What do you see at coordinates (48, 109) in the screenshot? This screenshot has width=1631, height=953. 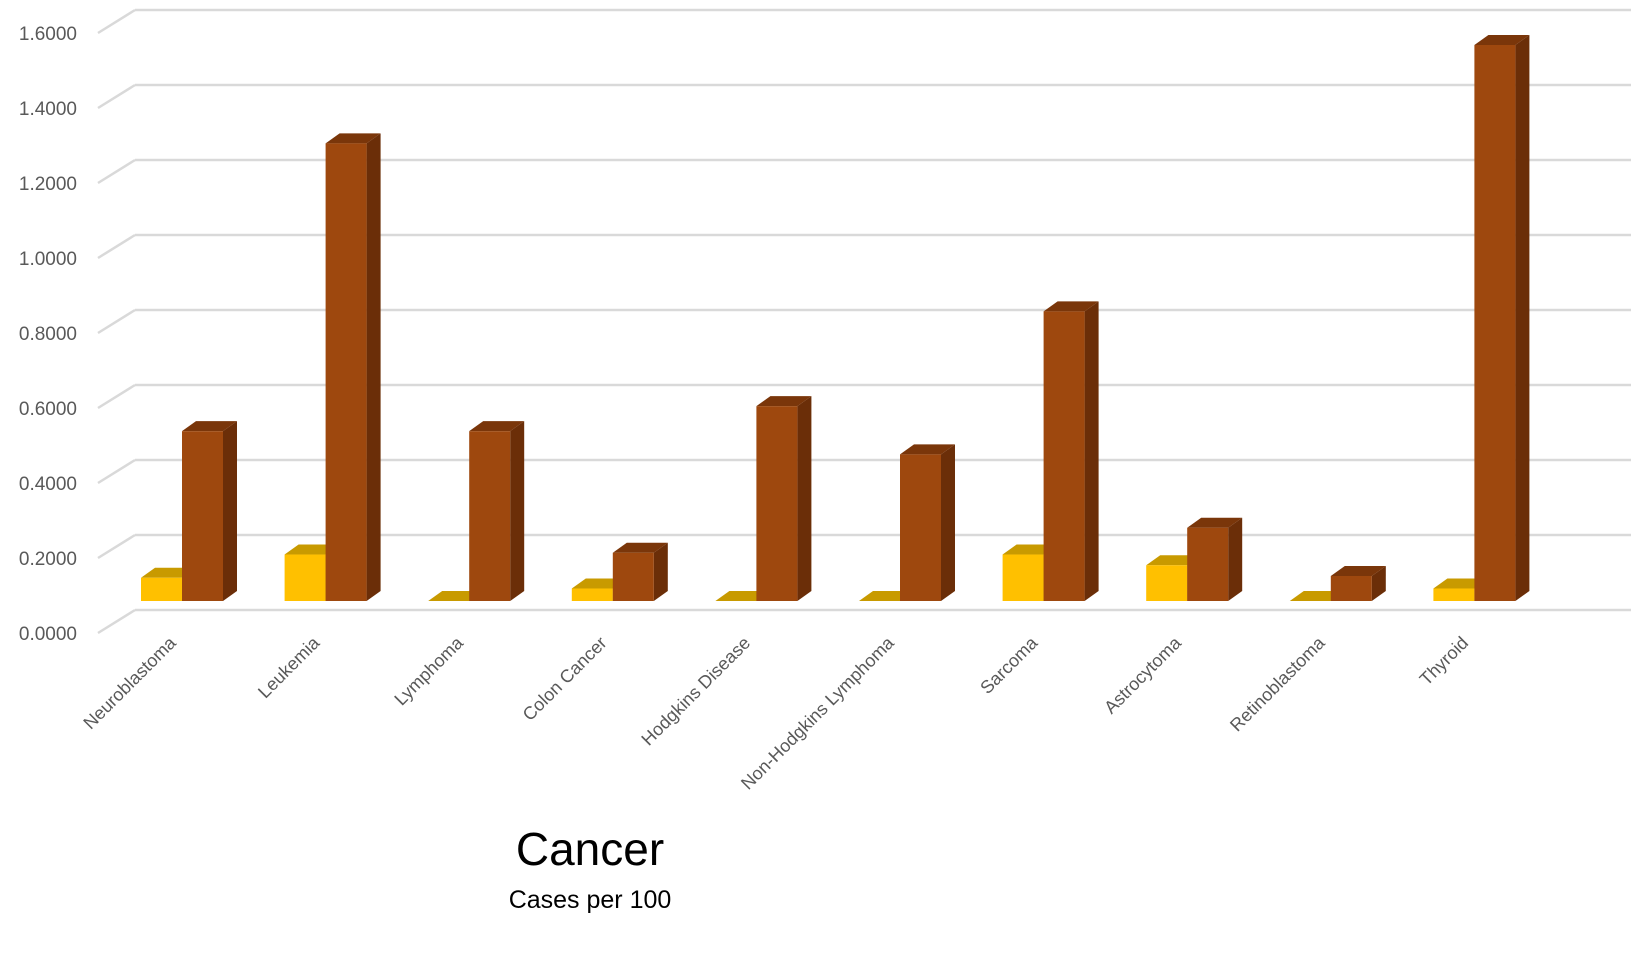 I see `y-tick-label: 1.4000` at bounding box center [48, 109].